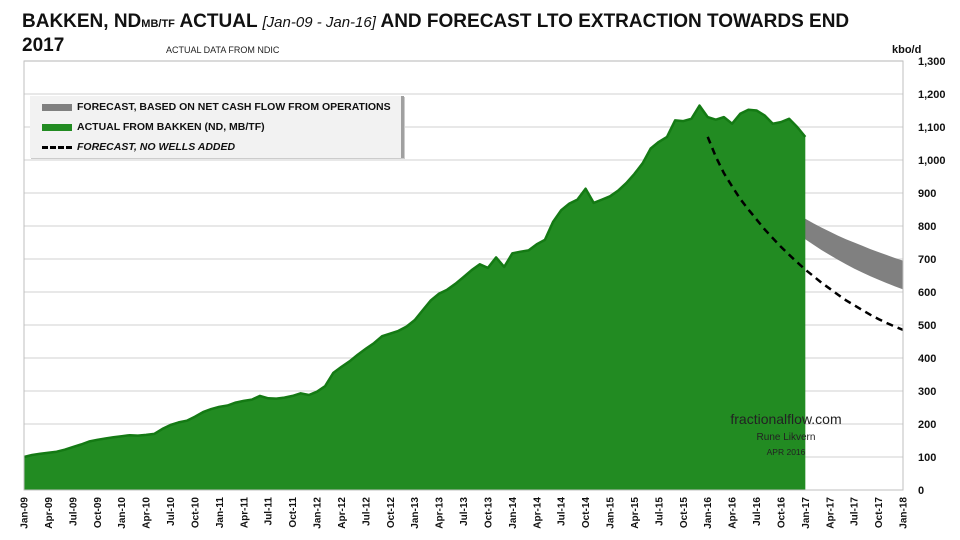 The height and width of the screenshot is (540, 960). What do you see at coordinates (927, 392) in the screenshot?
I see `y-tick-label: 300` at bounding box center [927, 392].